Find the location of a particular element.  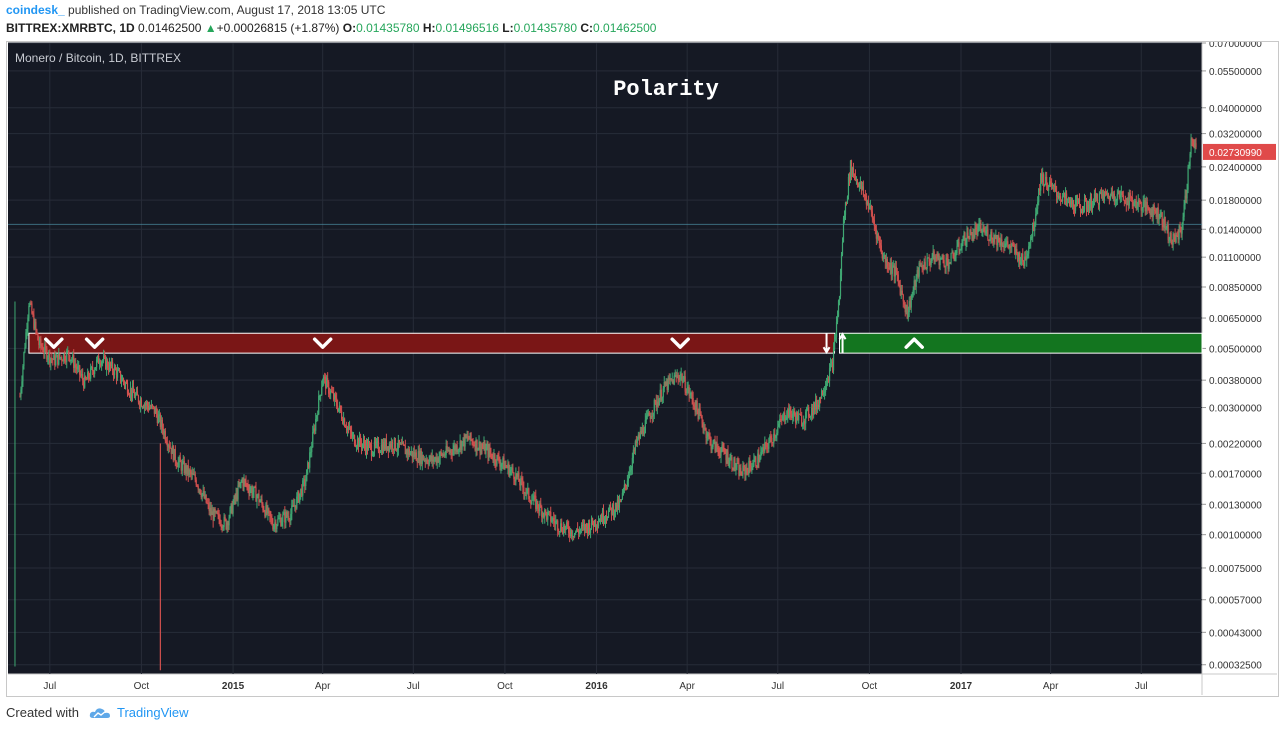

publisher-user-link: coindesk_ is located at coordinates (35, 10).